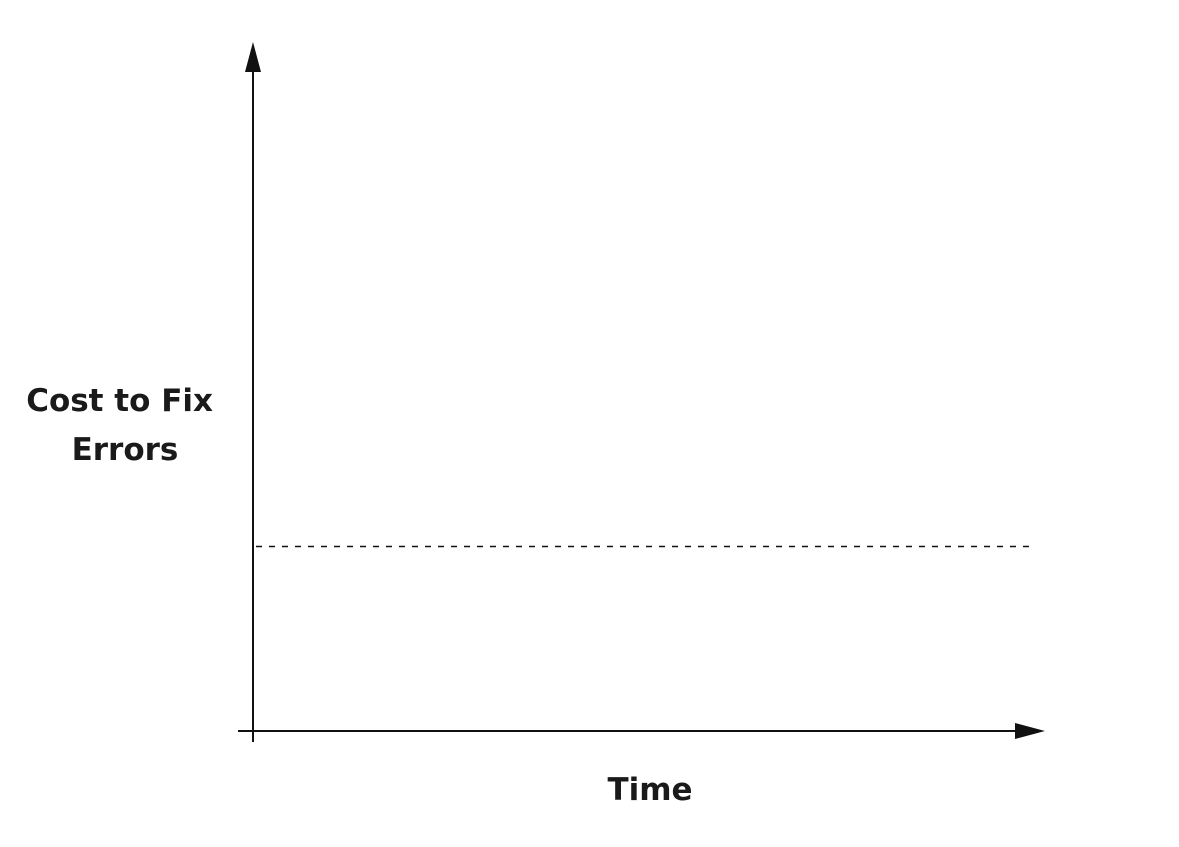  Describe the element at coordinates (649, 790) in the screenshot. I see `x-axis-title: Time` at that location.